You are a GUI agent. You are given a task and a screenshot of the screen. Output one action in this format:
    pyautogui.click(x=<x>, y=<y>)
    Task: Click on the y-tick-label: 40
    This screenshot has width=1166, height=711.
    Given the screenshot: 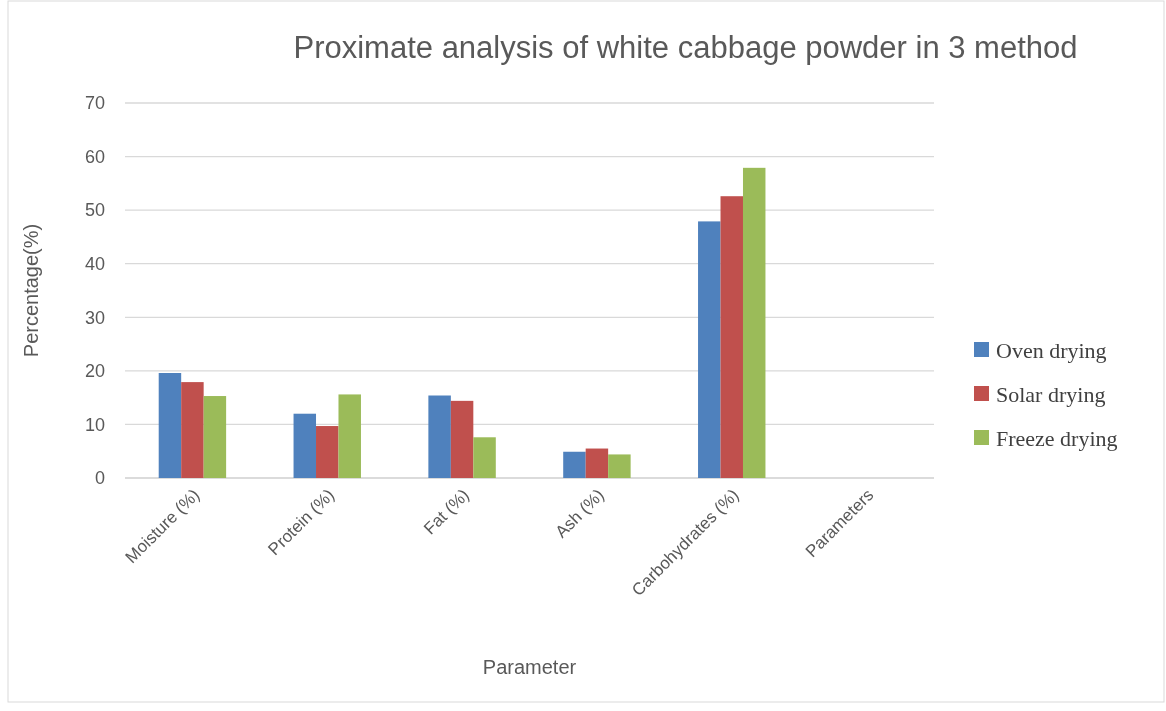 What is the action you would take?
    pyautogui.click(x=94, y=264)
    